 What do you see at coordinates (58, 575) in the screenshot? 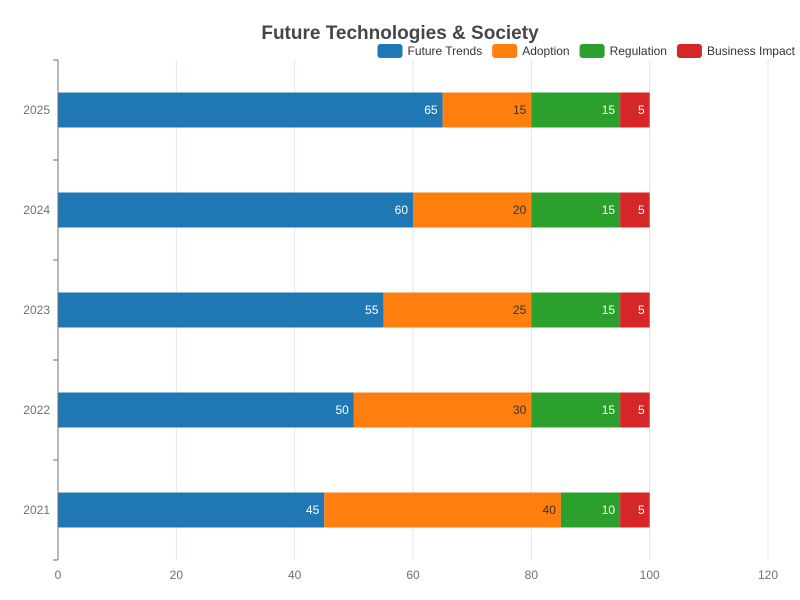
I see `x-tick-label: 0` at bounding box center [58, 575].